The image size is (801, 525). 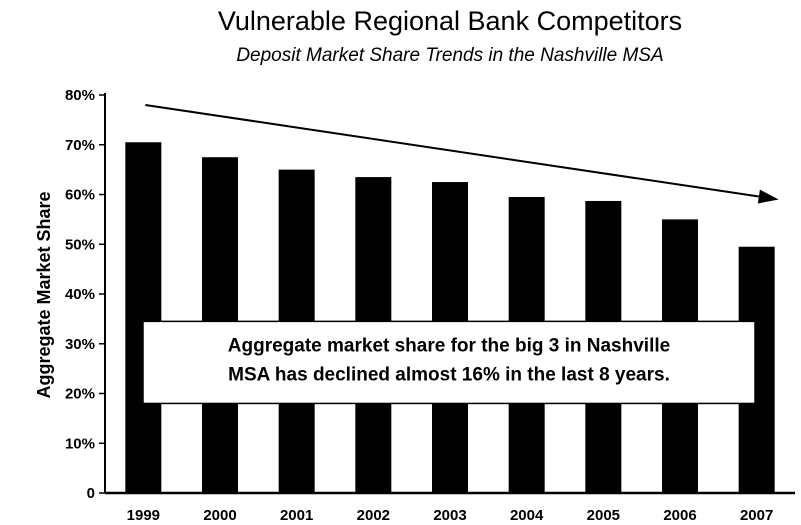 What do you see at coordinates (44, 294) in the screenshot?
I see `y-axis-label: Aggregate Market Share` at bounding box center [44, 294].